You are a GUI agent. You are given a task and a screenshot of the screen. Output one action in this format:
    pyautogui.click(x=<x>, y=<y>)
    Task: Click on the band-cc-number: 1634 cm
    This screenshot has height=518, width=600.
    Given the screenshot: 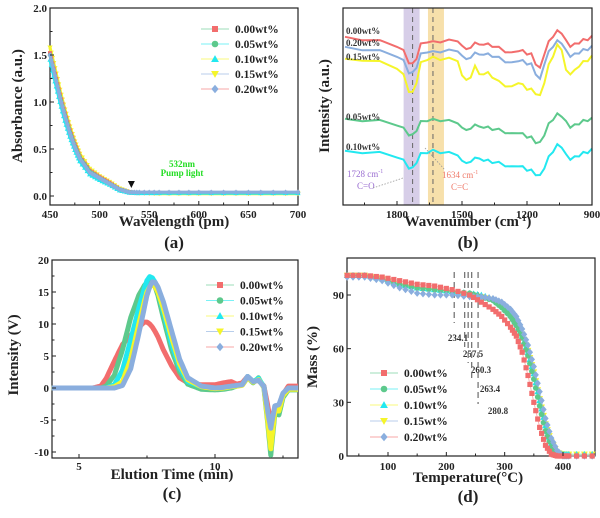 What is the action you would take?
    pyautogui.click(x=457, y=175)
    